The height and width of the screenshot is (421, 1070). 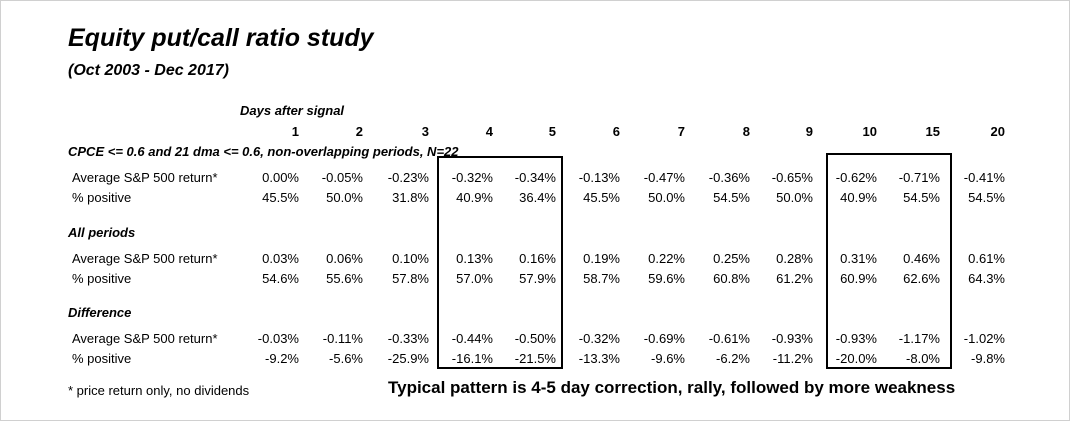 I want to click on table-cell: 55.6%, so click(x=344, y=278).